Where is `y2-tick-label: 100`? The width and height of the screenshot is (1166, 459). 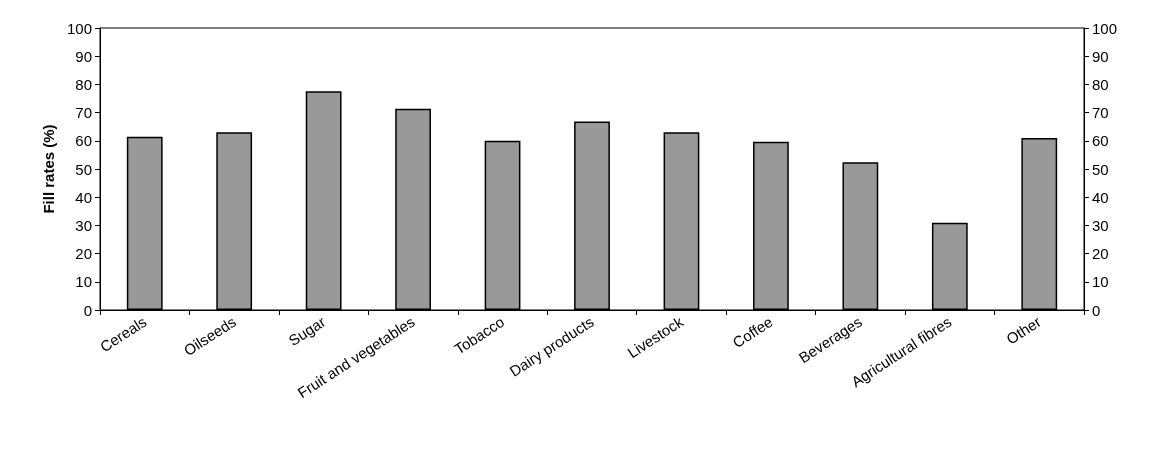
y2-tick-label: 100 is located at coordinates (1105, 28).